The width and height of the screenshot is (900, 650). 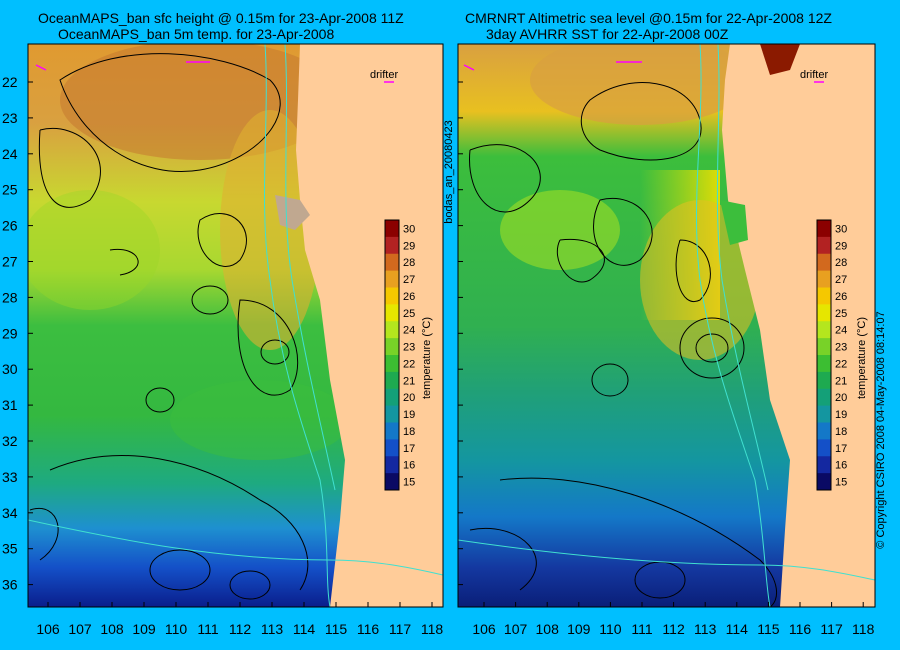 What do you see at coordinates (409, 297) in the screenshot?
I see `colorbar-tick-label: 26` at bounding box center [409, 297].